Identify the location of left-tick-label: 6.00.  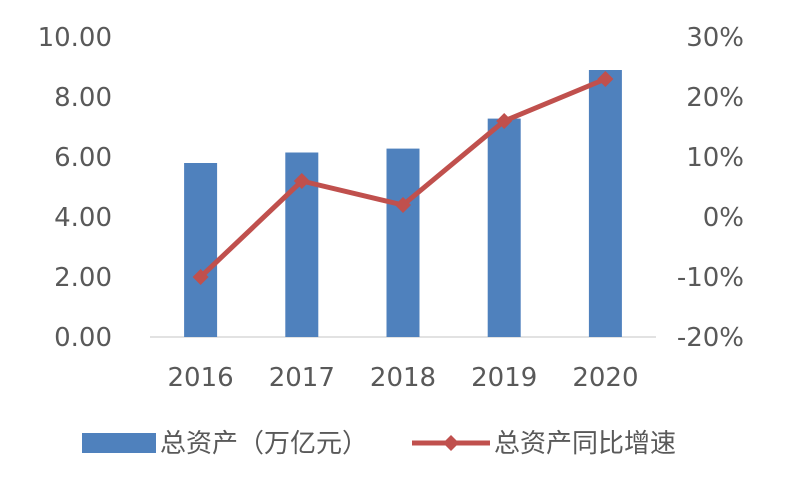
(83, 158).